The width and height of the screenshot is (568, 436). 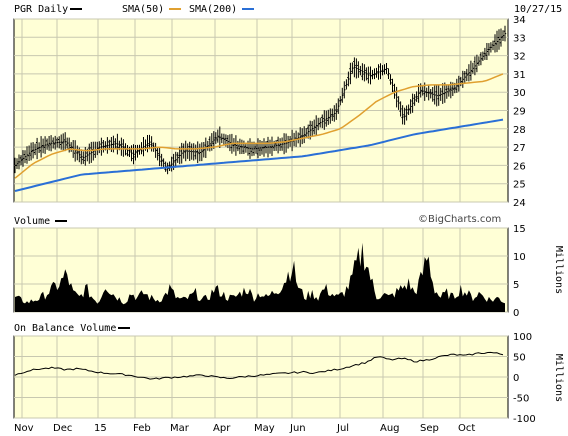 What do you see at coordinates (466, 428) in the screenshot?
I see `x-axis-label: Oct` at bounding box center [466, 428].